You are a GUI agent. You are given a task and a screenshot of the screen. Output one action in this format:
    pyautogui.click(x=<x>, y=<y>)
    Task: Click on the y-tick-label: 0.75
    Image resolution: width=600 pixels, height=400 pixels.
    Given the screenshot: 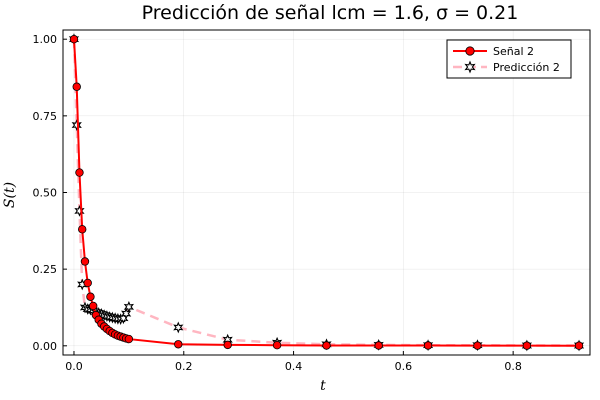 What is the action you would take?
    pyautogui.click(x=45, y=116)
    